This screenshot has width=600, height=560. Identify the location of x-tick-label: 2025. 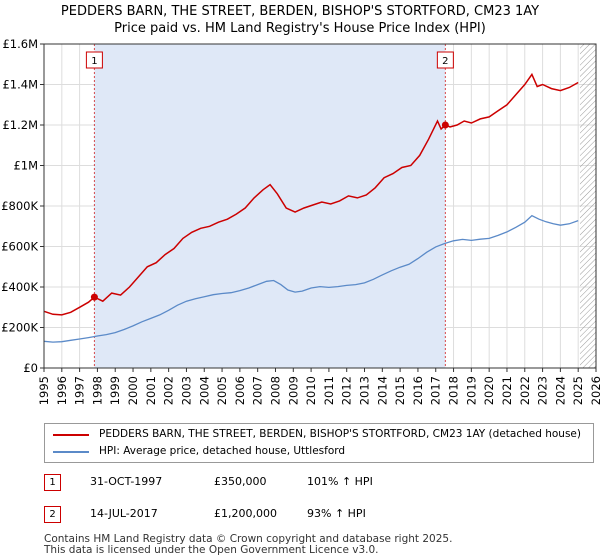
(578, 390).